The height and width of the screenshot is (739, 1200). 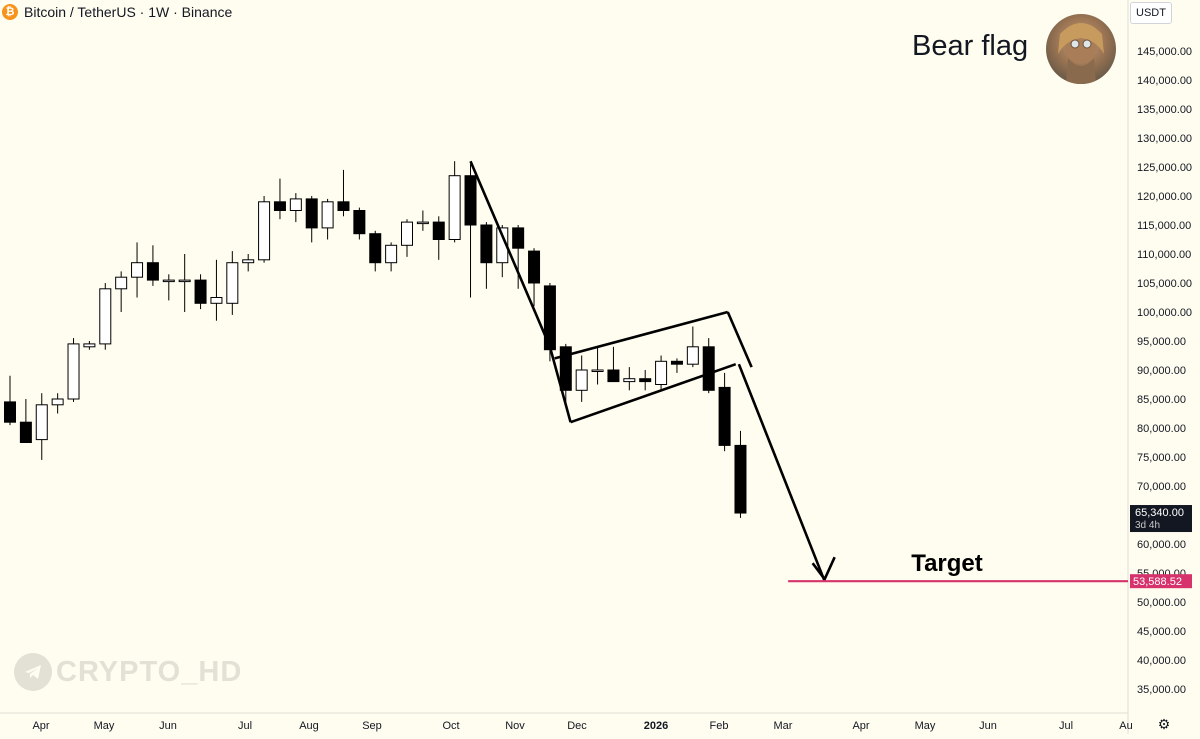 I want to click on x-tick-label: May, so click(x=104, y=726).